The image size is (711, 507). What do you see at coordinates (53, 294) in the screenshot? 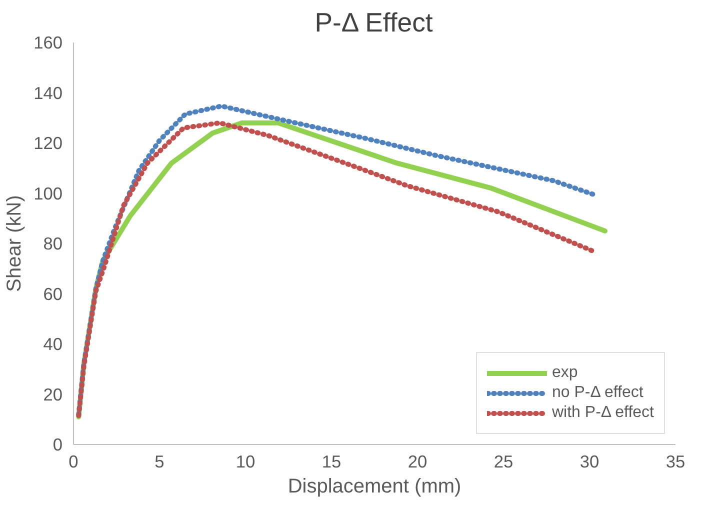
I see `y-tick-label: 60` at bounding box center [53, 294].